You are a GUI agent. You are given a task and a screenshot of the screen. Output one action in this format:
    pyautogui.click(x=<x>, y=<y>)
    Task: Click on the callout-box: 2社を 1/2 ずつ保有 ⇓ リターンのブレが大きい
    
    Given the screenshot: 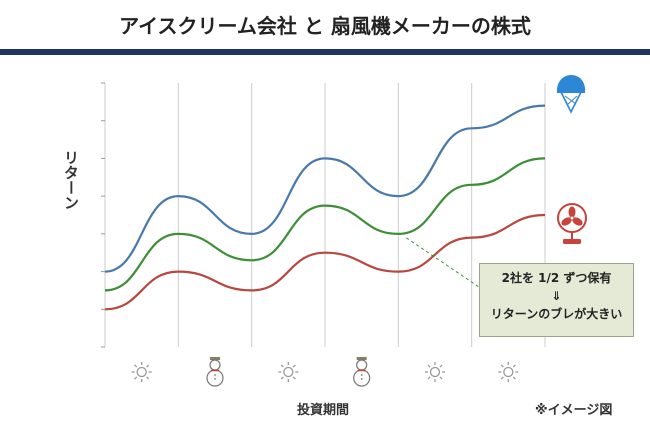 What is the action you would take?
    pyautogui.click(x=556, y=300)
    